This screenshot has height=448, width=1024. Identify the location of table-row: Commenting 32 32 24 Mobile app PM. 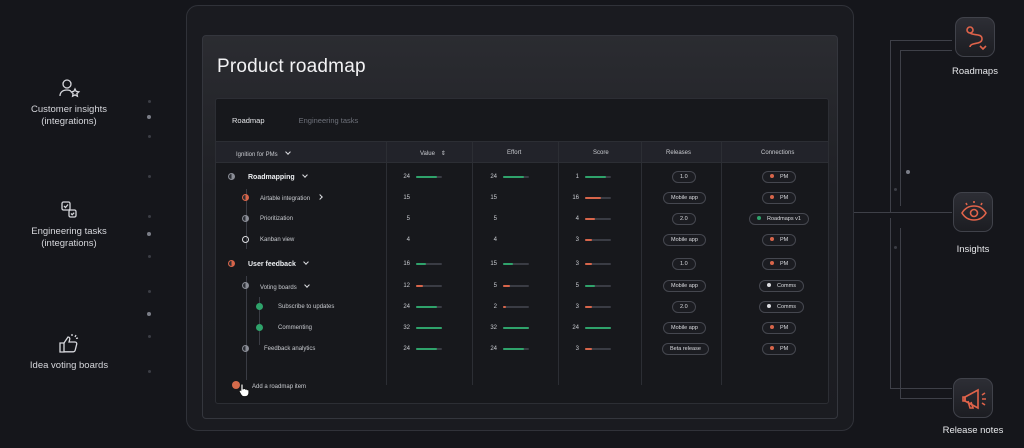
(522, 328).